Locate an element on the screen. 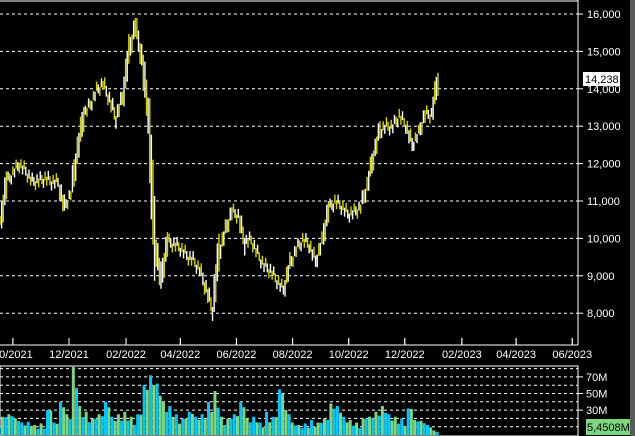 The image size is (635, 436). price-tick-label: 11,000 is located at coordinates (603, 202).